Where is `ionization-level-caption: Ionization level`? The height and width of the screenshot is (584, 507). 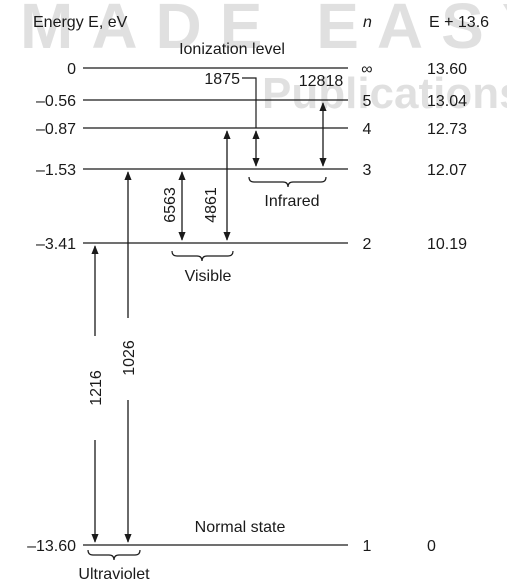 ionization-level-caption: Ionization level is located at coordinates (232, 49).